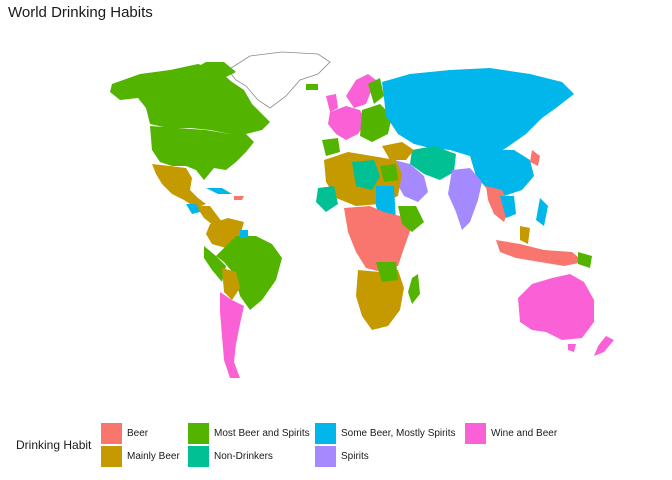 The width and height of the screenshot is (672, 480). What do you see at coordinates (347, 123) in the screenshot?
I see `region-western-europe` at bounding box center [347, 123].